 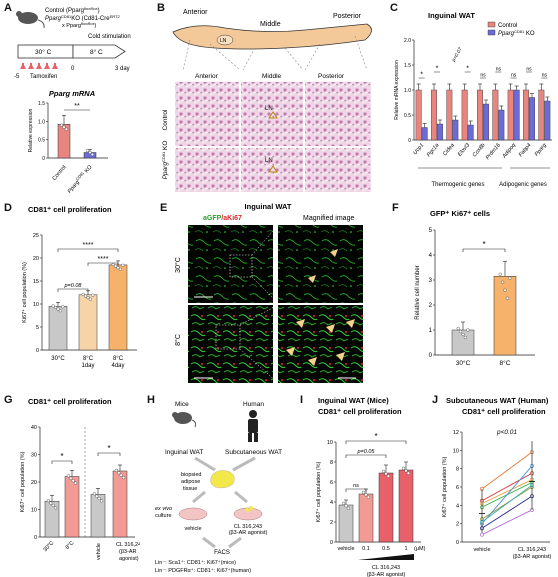 I want to click on y-tick-label: 1.0, so click(x=41, y=122).